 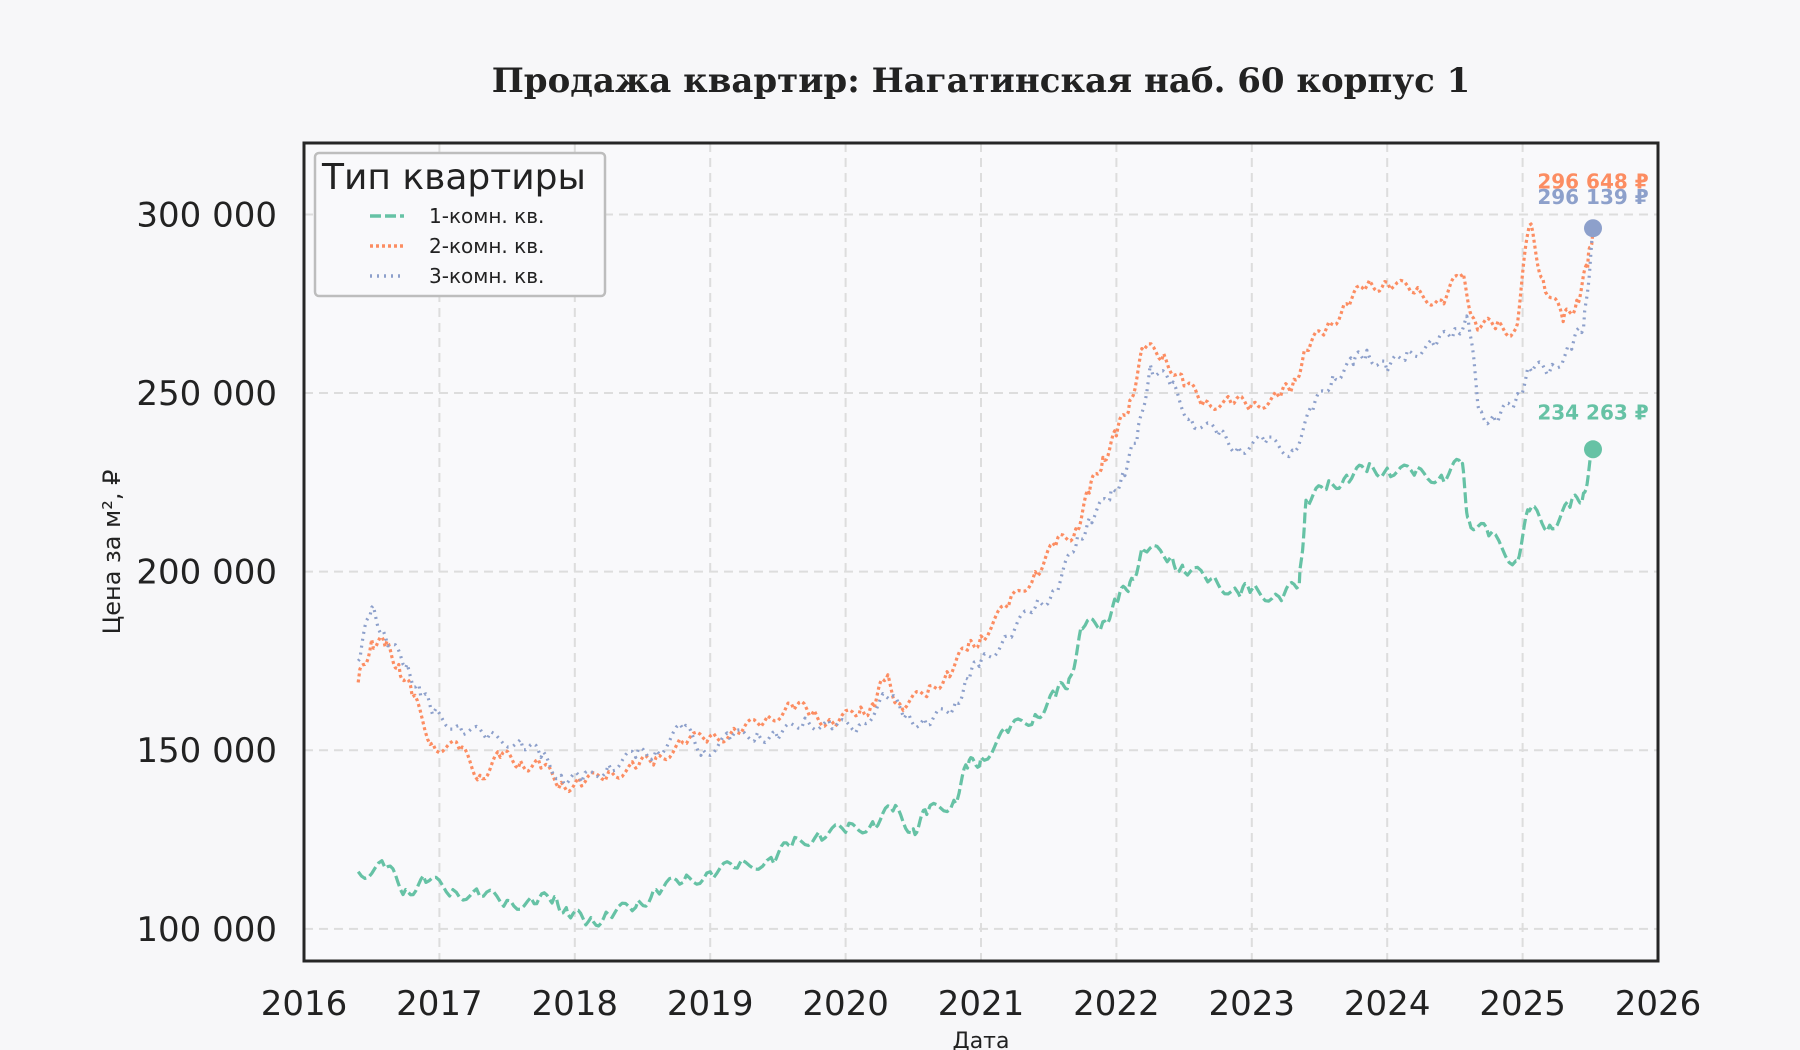 What do you see at coordinates (486, 276) in the screenshot?
I see `legend-label-3: 3-комн. кв.` at bounding box center [486, 276].